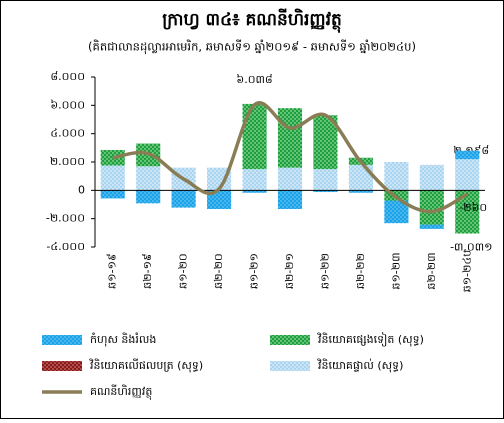  Describe the element at coordinates (289, 271) in the screenshot. I see `x-tick-label: ឆ២-២១` at that location.